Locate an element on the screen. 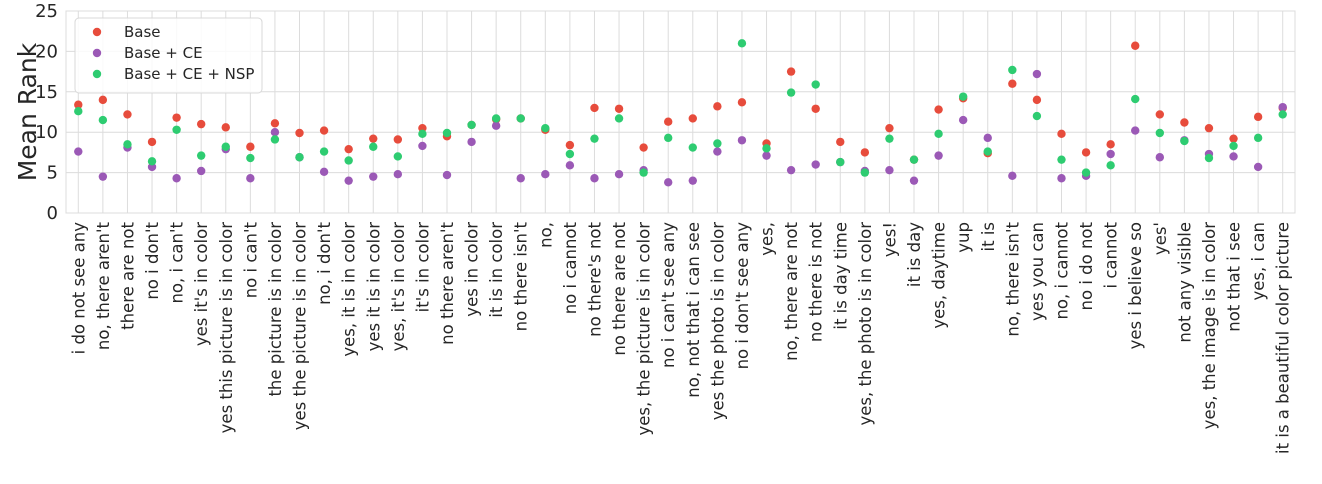 This screenshot has height=484, width=1322. x-tick-label: no there's not is located at coordinates (594, 278).